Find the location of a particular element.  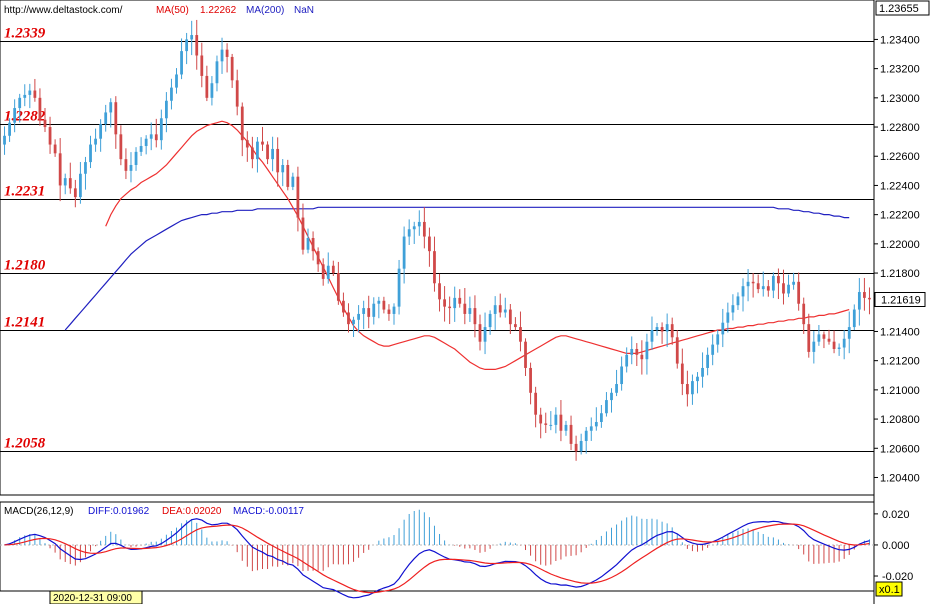

level-label: 1.2058 is located at coordinates (25, 444).